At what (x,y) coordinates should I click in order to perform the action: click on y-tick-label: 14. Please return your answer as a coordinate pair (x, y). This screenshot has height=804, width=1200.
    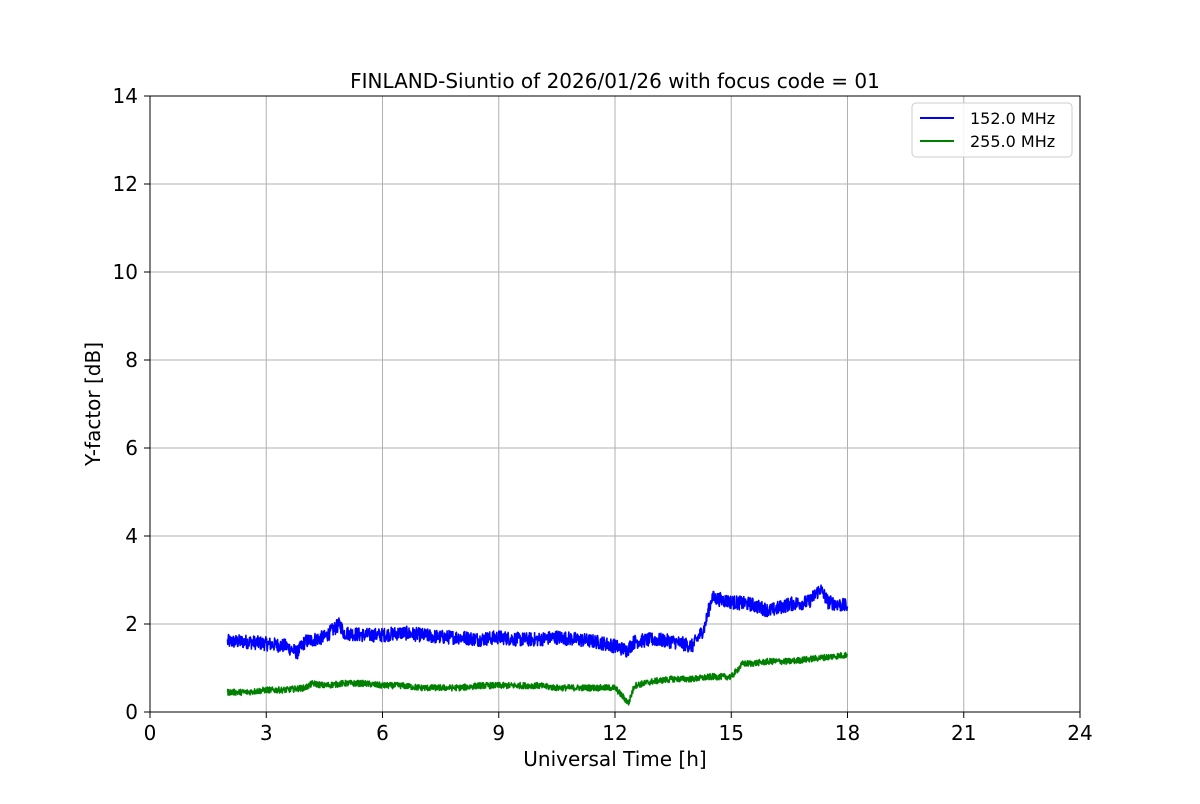
    Looking at the image, I should click on (125, 96).